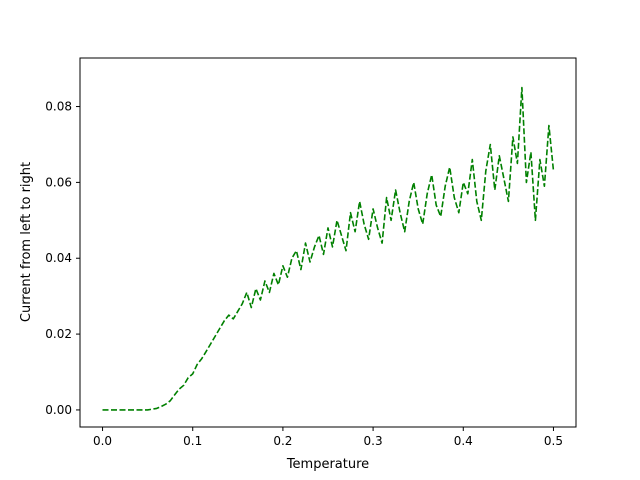  What do you see at coordinates (328, 437) in the screenshot?
I see `x-ticks: 0.0 0.1 0.2 0.3 0.4 0.5` at bounding box center [328, 437].